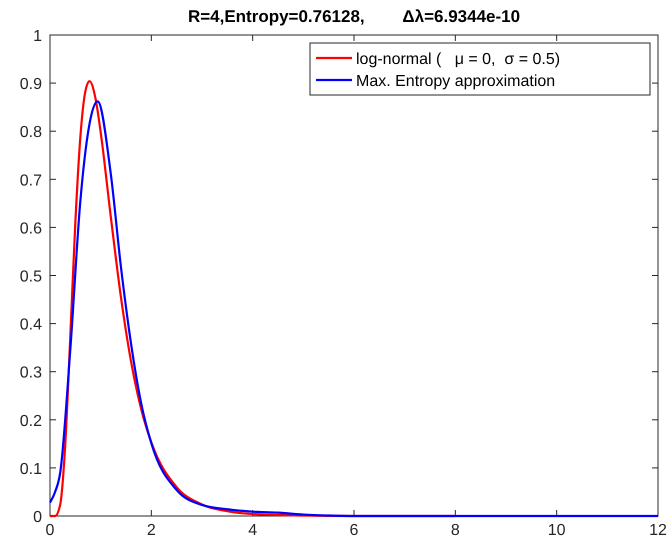 The image size is (672, 546). What do you see at coordinates (50, 530) in the screenshot?
I see `x-tick-label: 0` at bounding box center [50, 530].